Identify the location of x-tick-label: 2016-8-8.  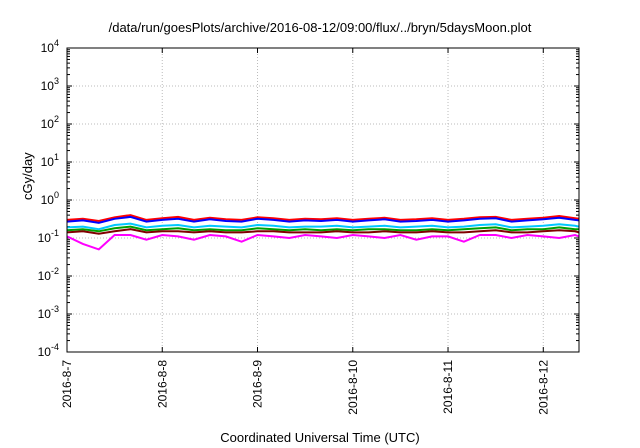
(162, 384).